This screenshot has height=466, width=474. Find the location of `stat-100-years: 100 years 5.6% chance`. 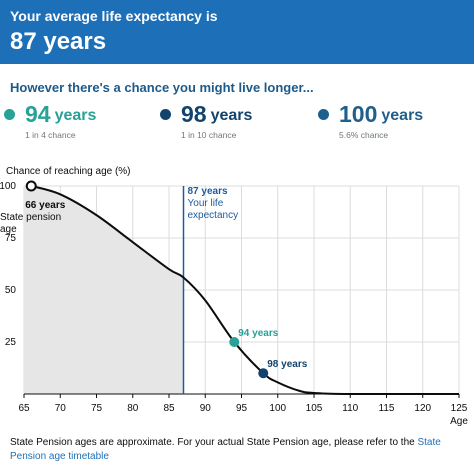

stat-100-years: 100 years 5.6% chance is located at coordinates (370, 120).